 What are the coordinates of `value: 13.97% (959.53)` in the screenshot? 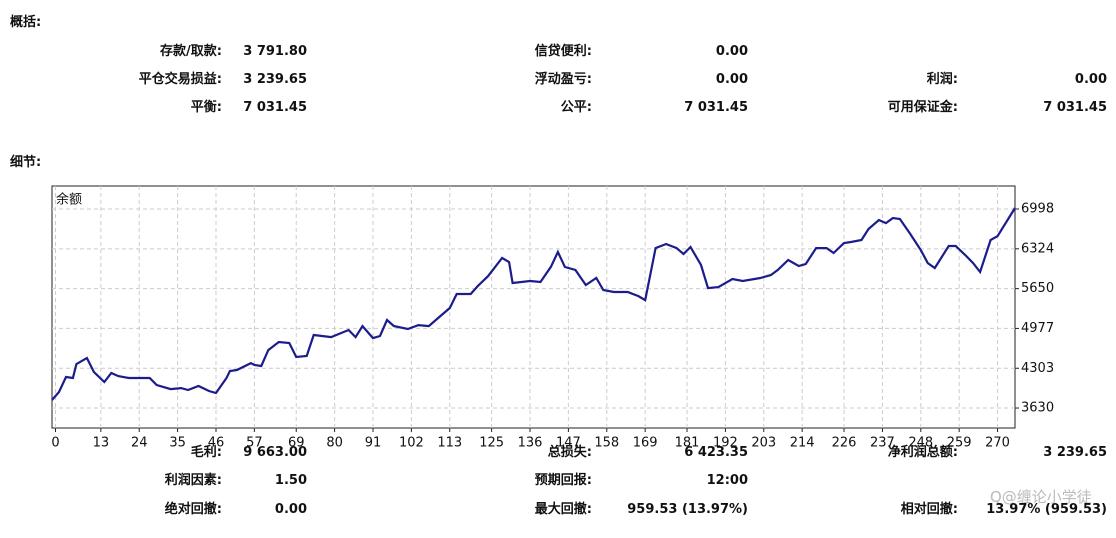 It's located at (1046, 509).